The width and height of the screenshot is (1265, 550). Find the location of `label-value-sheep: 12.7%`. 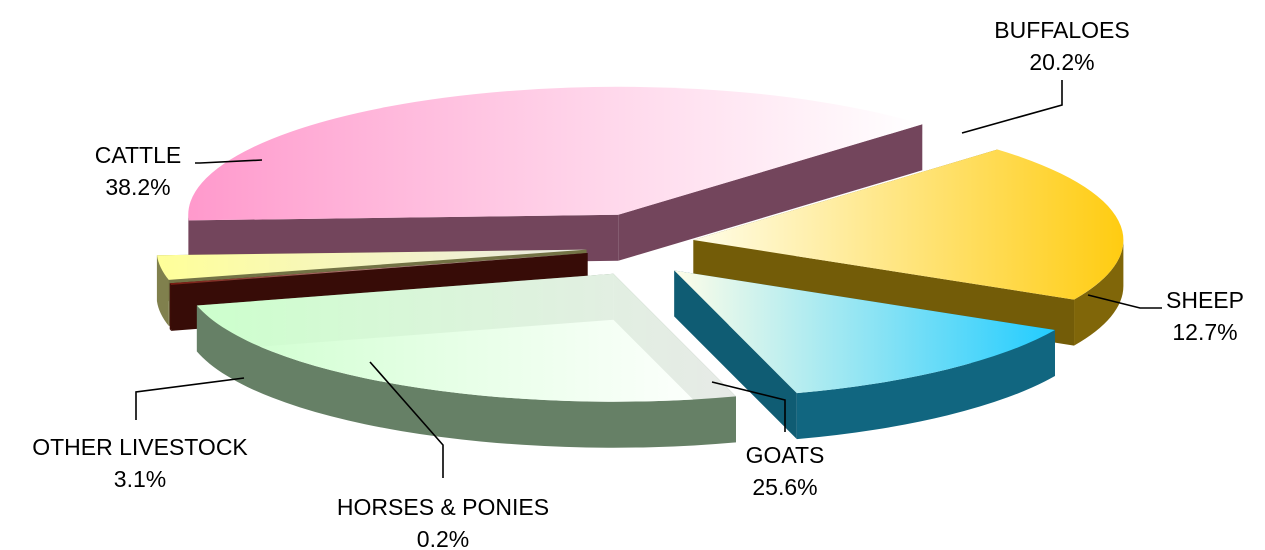

label-value-sheep: 12.7% is located at coordinates (1204, 332).